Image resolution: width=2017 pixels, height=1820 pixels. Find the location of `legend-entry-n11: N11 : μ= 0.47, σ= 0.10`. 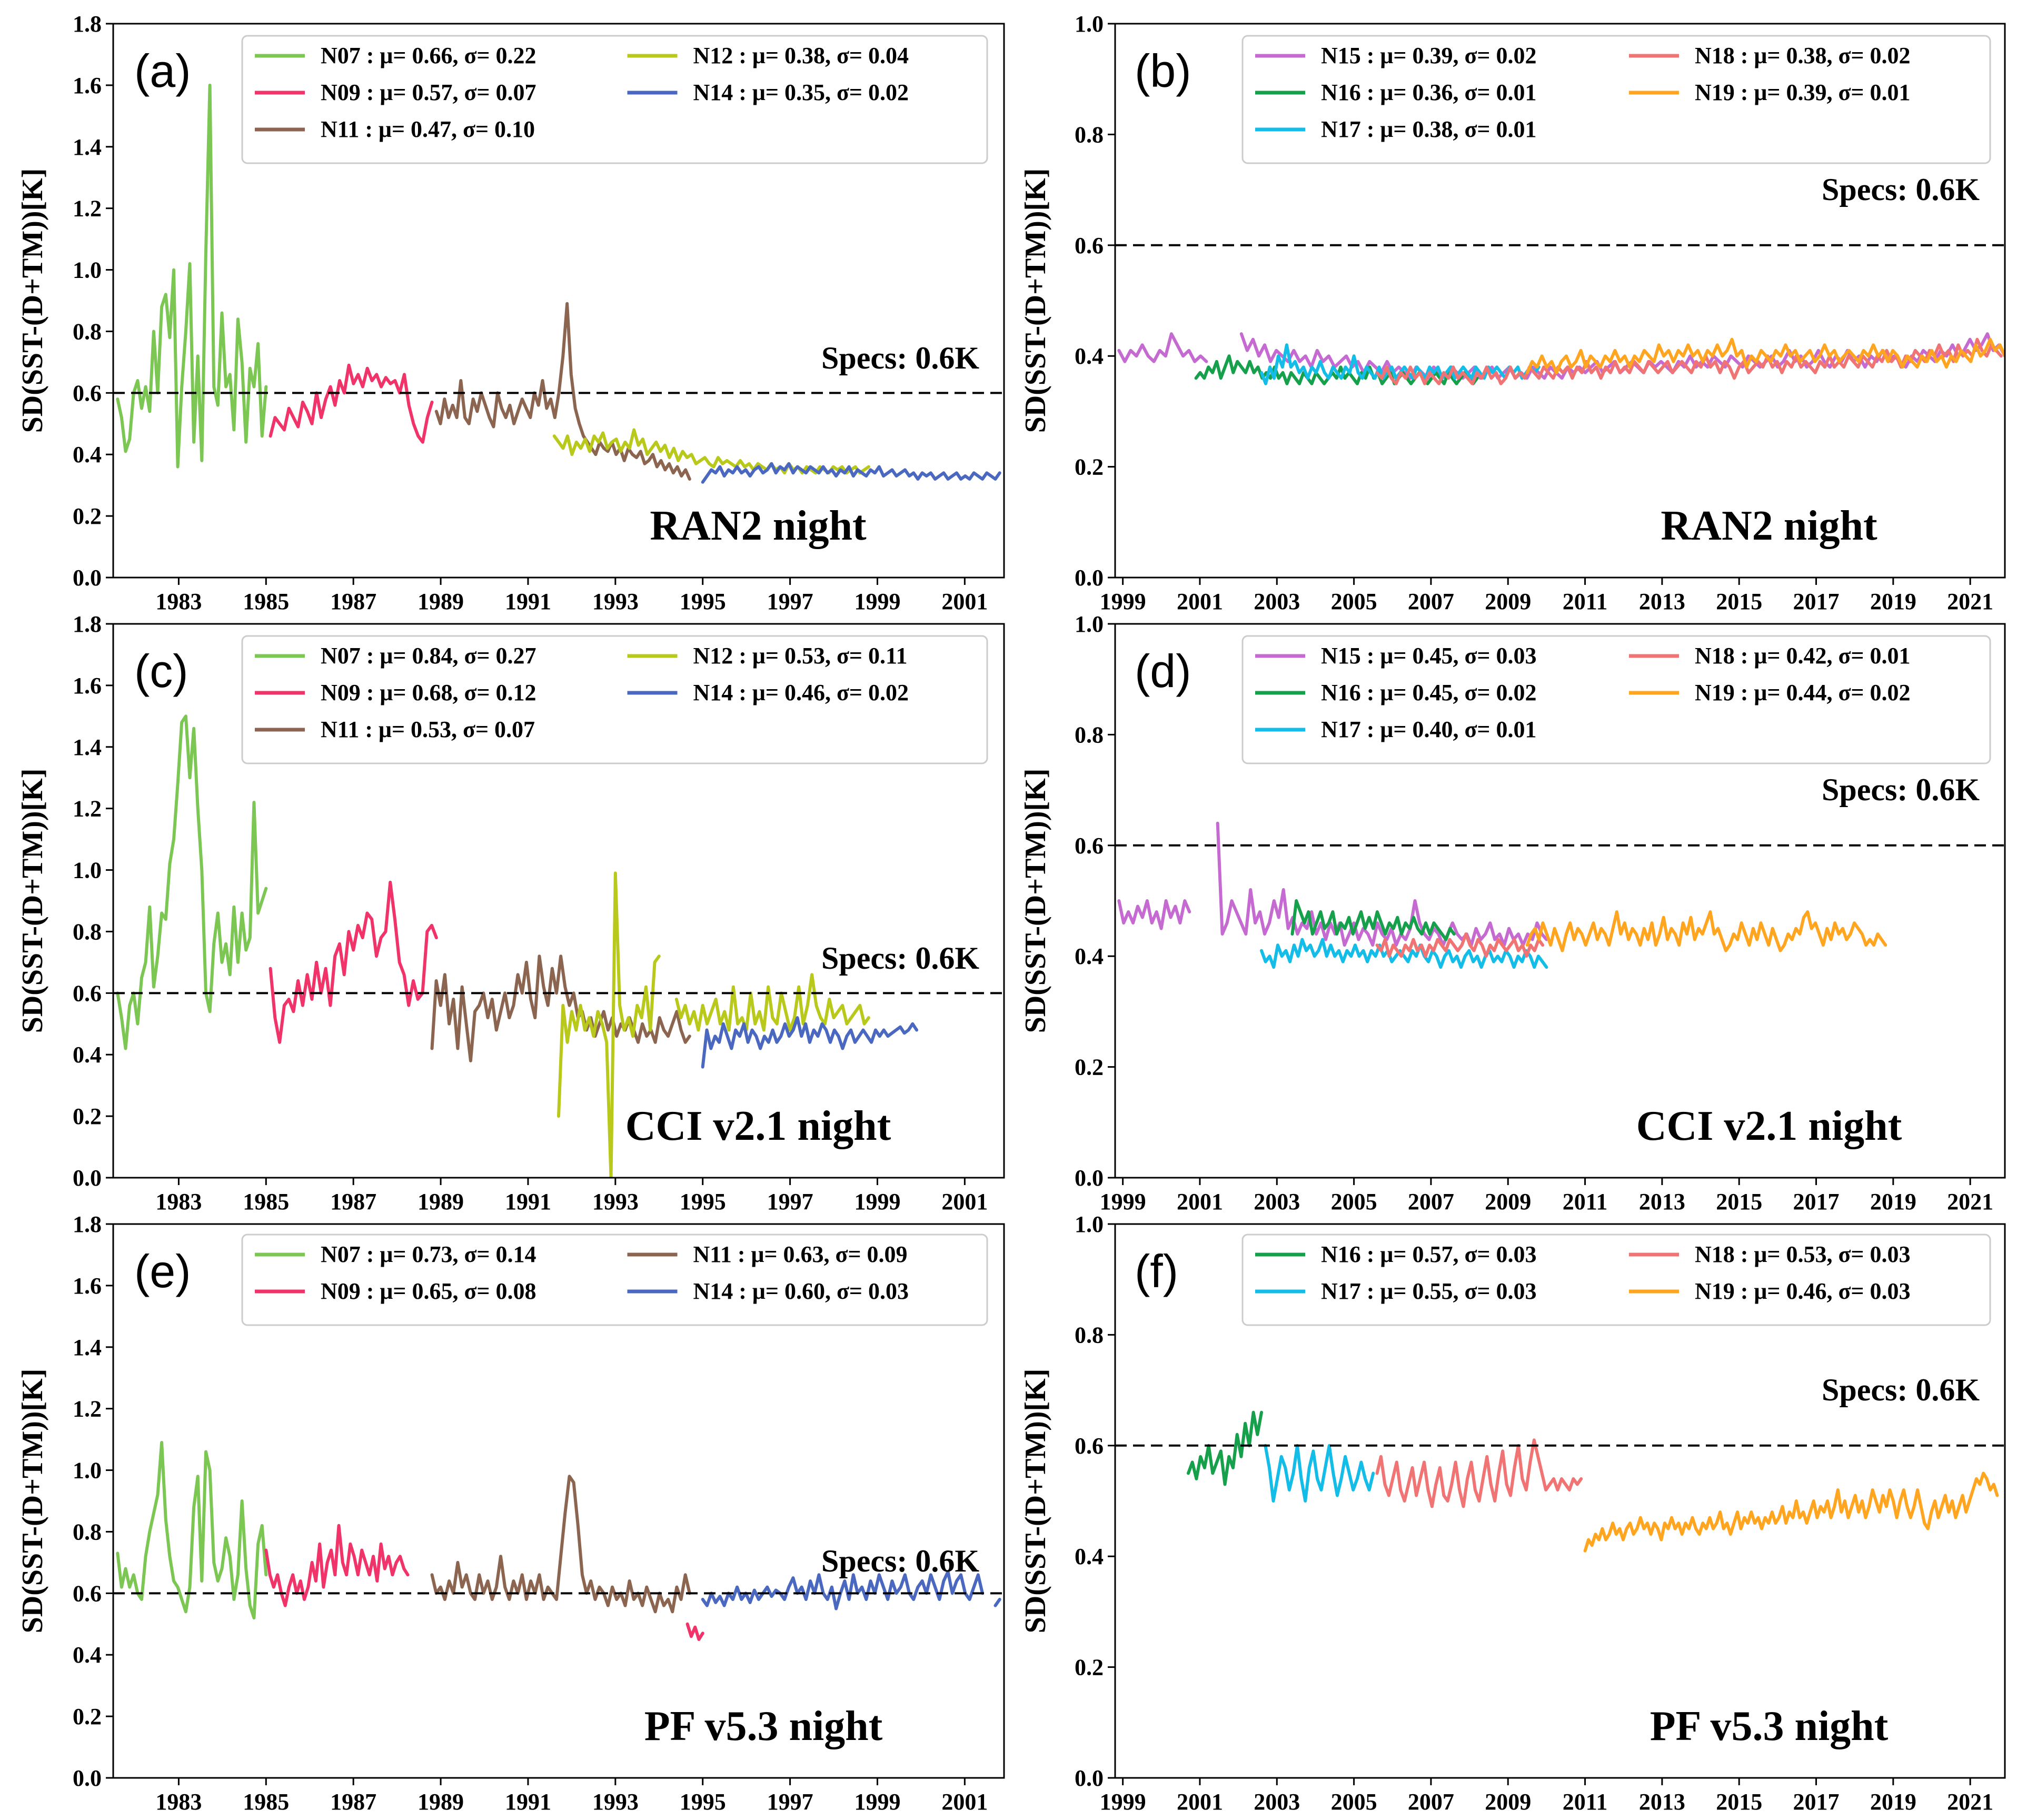

legend-entry-n11: N11 : μ= 0.47, σ= 0.10 is located at coordinates (428, 129).